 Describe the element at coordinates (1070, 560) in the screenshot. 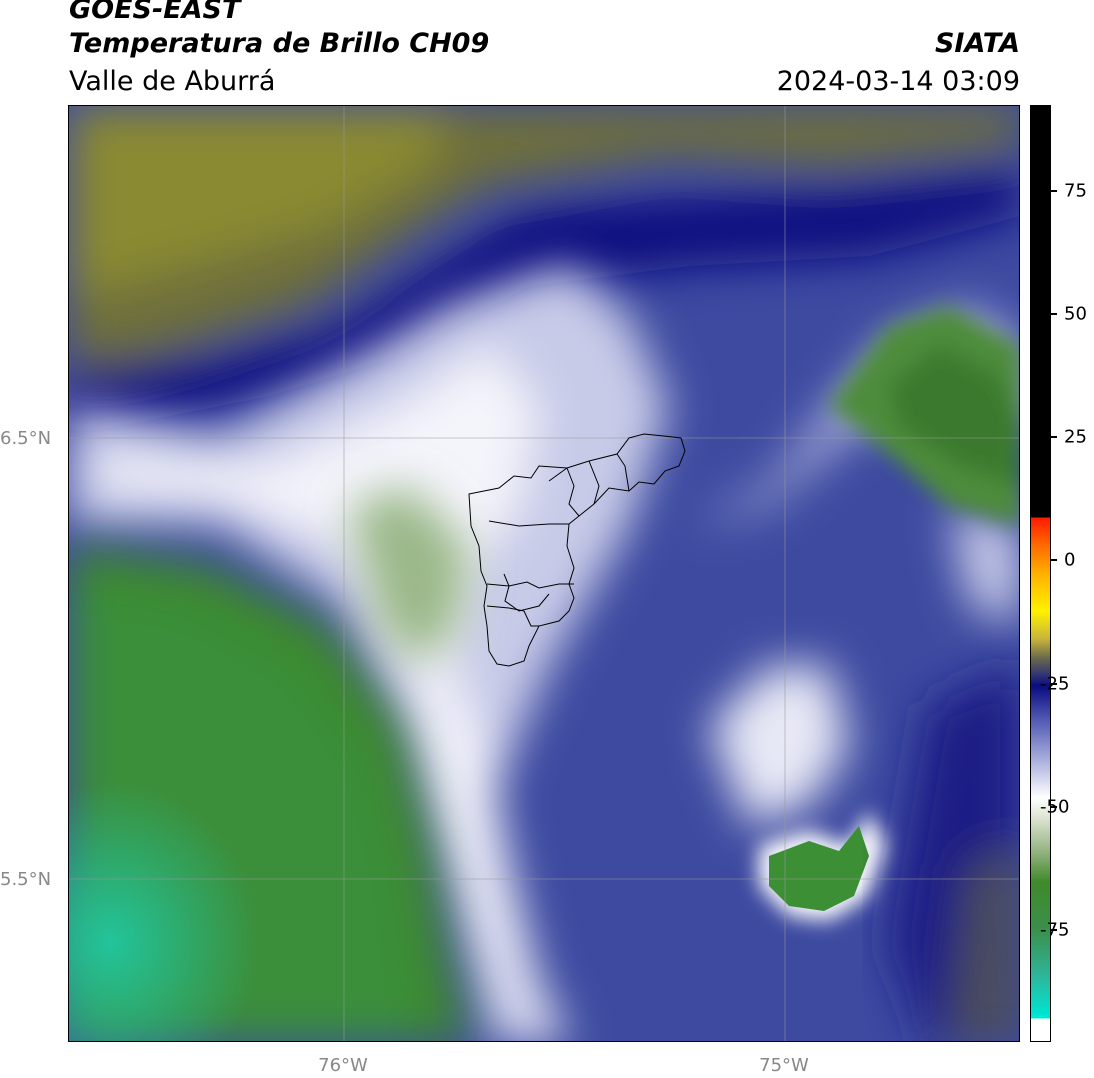

I see `colorbar-label-0: 0` at that location.